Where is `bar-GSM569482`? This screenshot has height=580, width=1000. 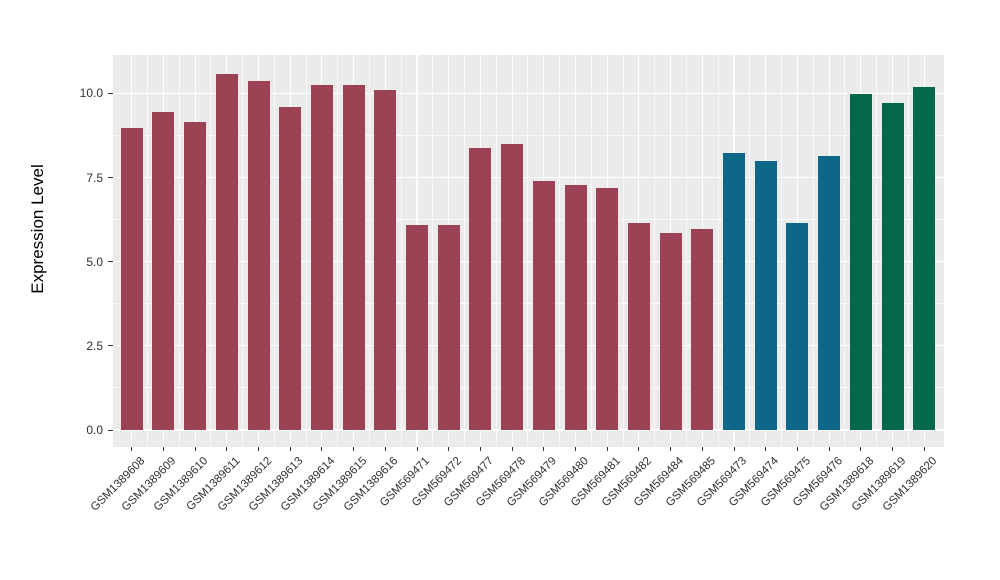 bar-GSM569482 is located at coordinates (638, 326).